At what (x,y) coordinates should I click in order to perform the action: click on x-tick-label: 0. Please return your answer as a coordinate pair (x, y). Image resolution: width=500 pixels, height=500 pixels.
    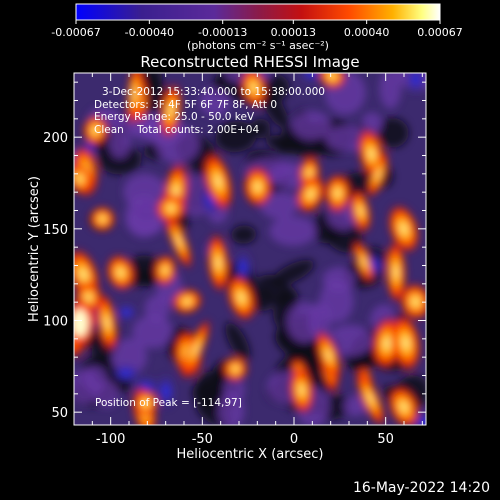
    Looking at the image, I should click on (294, 439).